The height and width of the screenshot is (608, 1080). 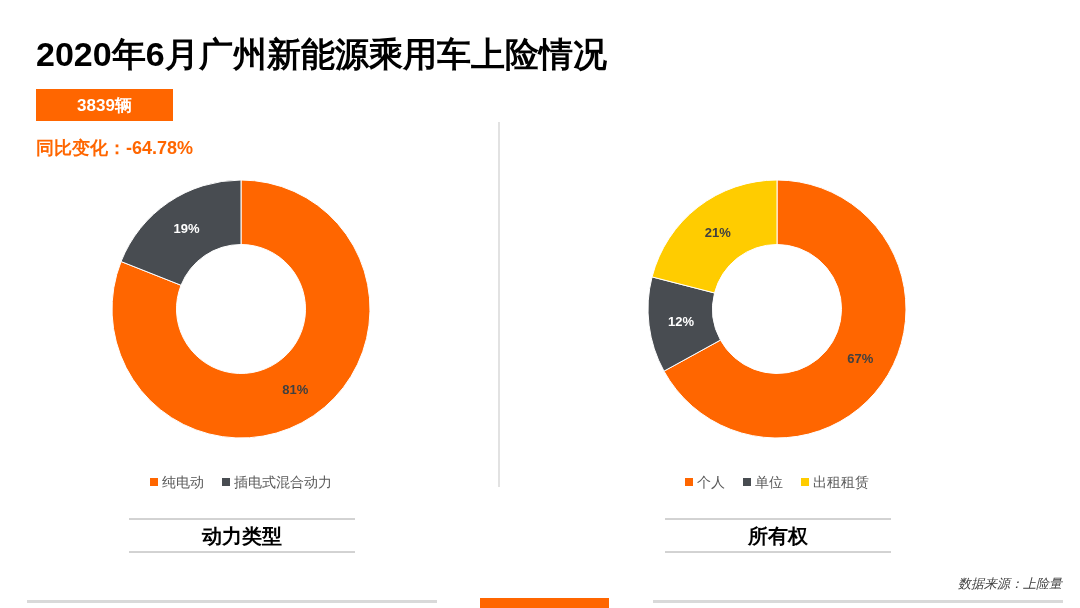 What do you see at coordinates (241, 536) in the screenshot?
I see `text: 动力类型` at bounding box center [241, 536].